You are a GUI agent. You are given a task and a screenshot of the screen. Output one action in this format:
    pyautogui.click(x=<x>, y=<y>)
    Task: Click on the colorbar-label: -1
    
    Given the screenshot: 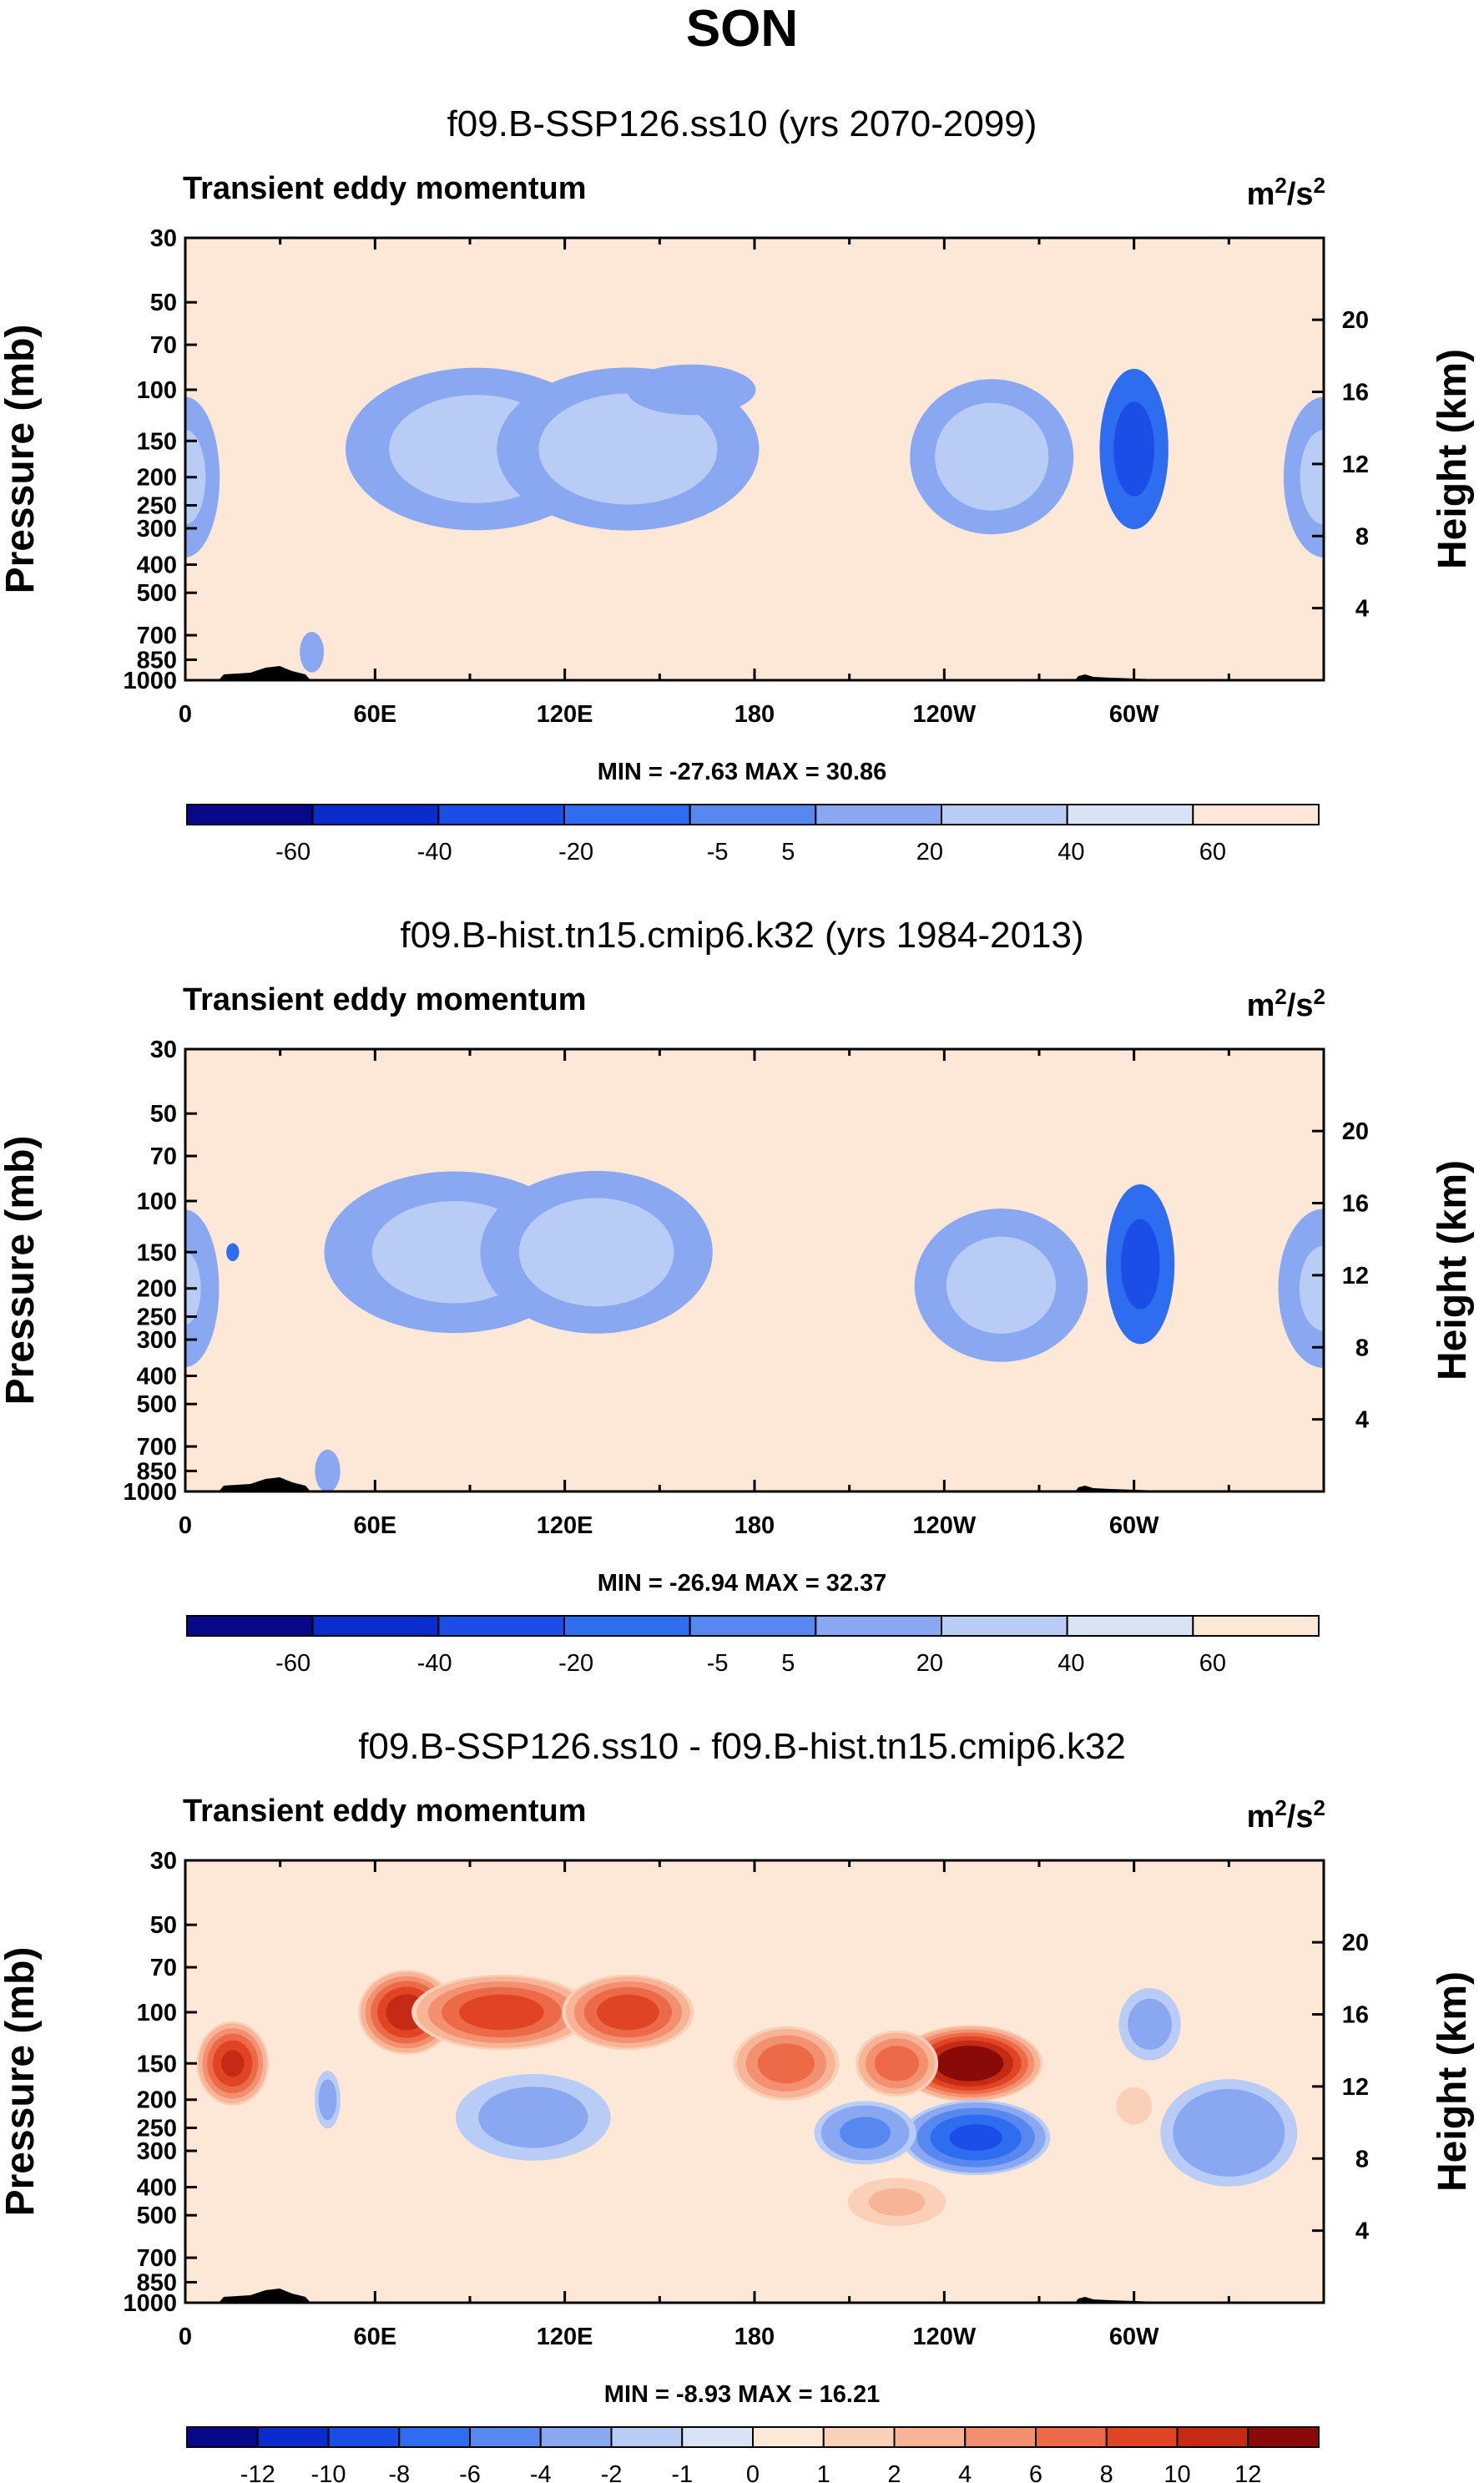 What is the action you would take?
    pyautogui.click(x=682, y=2472)
    